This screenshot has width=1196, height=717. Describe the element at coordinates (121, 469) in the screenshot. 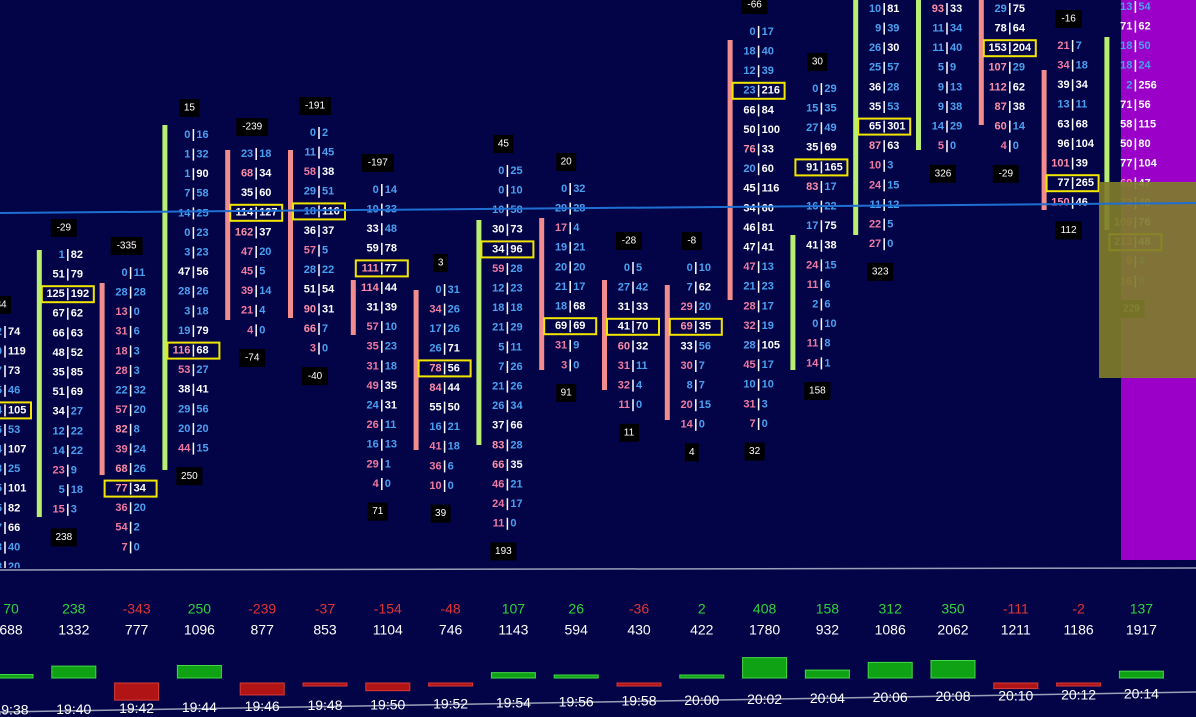

I see `bid-volume: 68` at that location.